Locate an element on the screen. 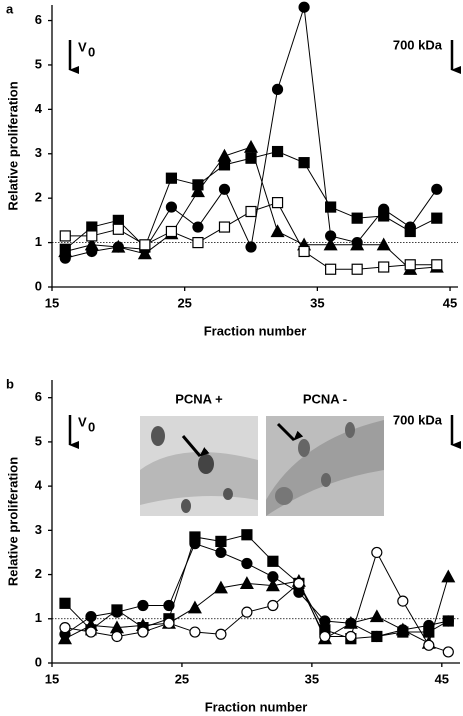 Image resolution: width=463 pixels, height=716 pixels. inset-label: PCNA + is located at coordinates (199, 398).